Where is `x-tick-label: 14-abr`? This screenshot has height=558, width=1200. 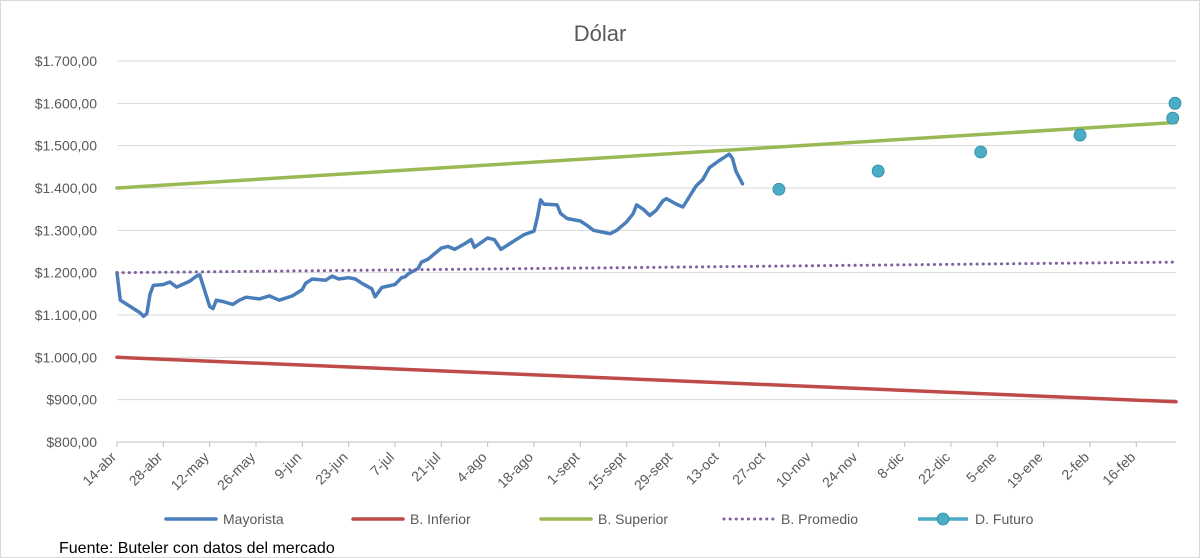
x-tick-label: 14-abr is located at coordinates (99, 469).